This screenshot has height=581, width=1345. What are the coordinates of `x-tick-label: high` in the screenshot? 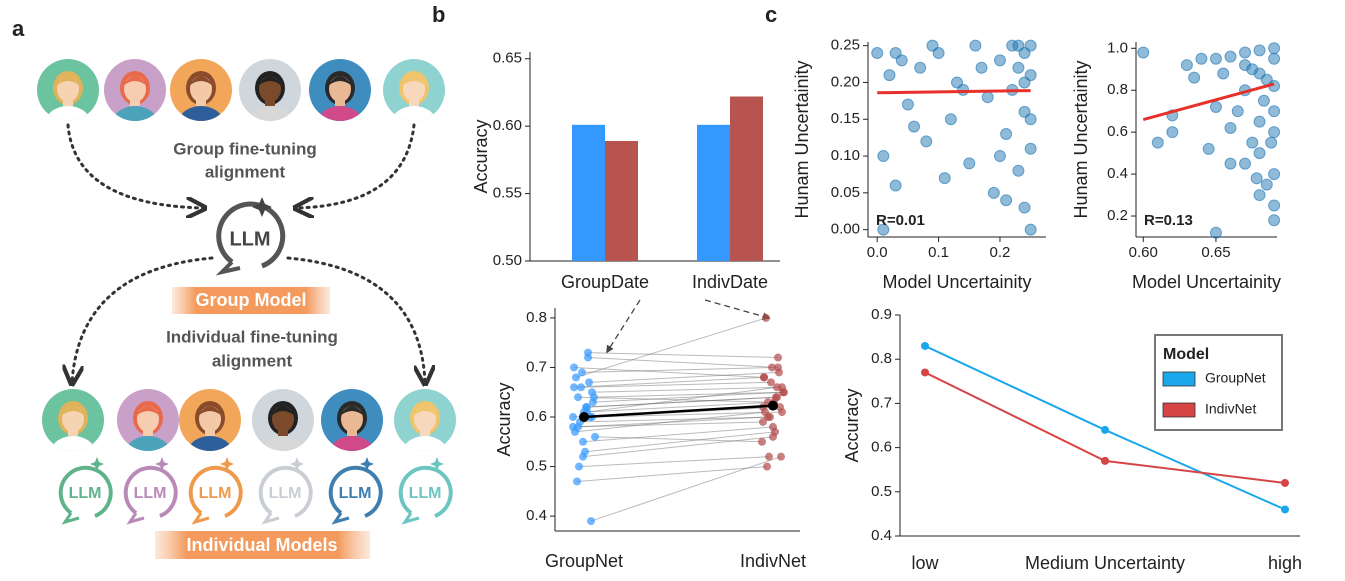 It's located at (1285, 563).